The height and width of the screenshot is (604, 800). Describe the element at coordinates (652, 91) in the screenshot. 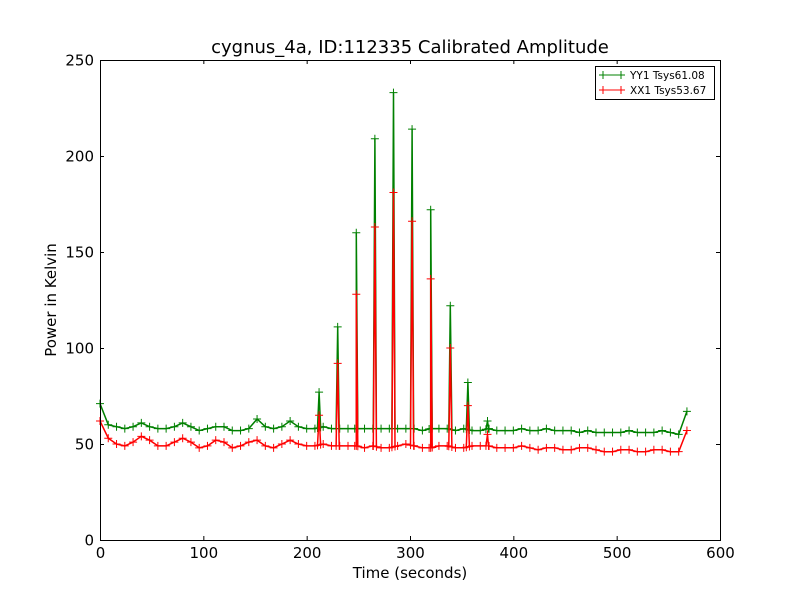

I see `legend-entry: XX1 Tsys53.67` at that location.